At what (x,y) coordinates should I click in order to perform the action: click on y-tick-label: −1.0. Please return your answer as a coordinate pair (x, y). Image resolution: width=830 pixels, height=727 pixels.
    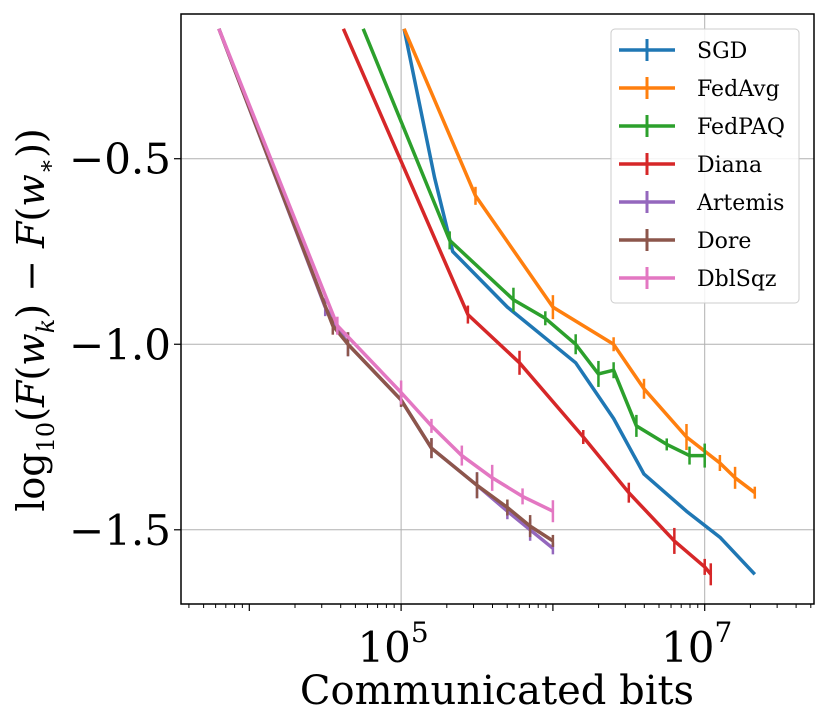
    Looking at the image, I should click on (120, 344).